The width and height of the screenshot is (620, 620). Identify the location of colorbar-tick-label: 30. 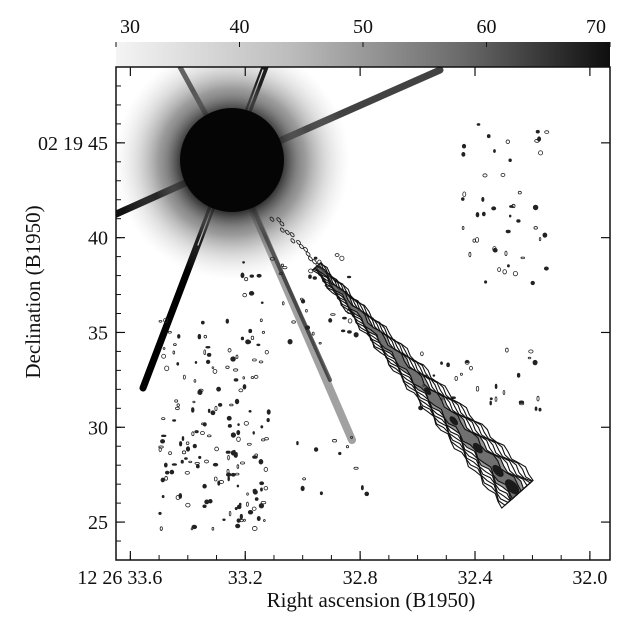
(130, 27).